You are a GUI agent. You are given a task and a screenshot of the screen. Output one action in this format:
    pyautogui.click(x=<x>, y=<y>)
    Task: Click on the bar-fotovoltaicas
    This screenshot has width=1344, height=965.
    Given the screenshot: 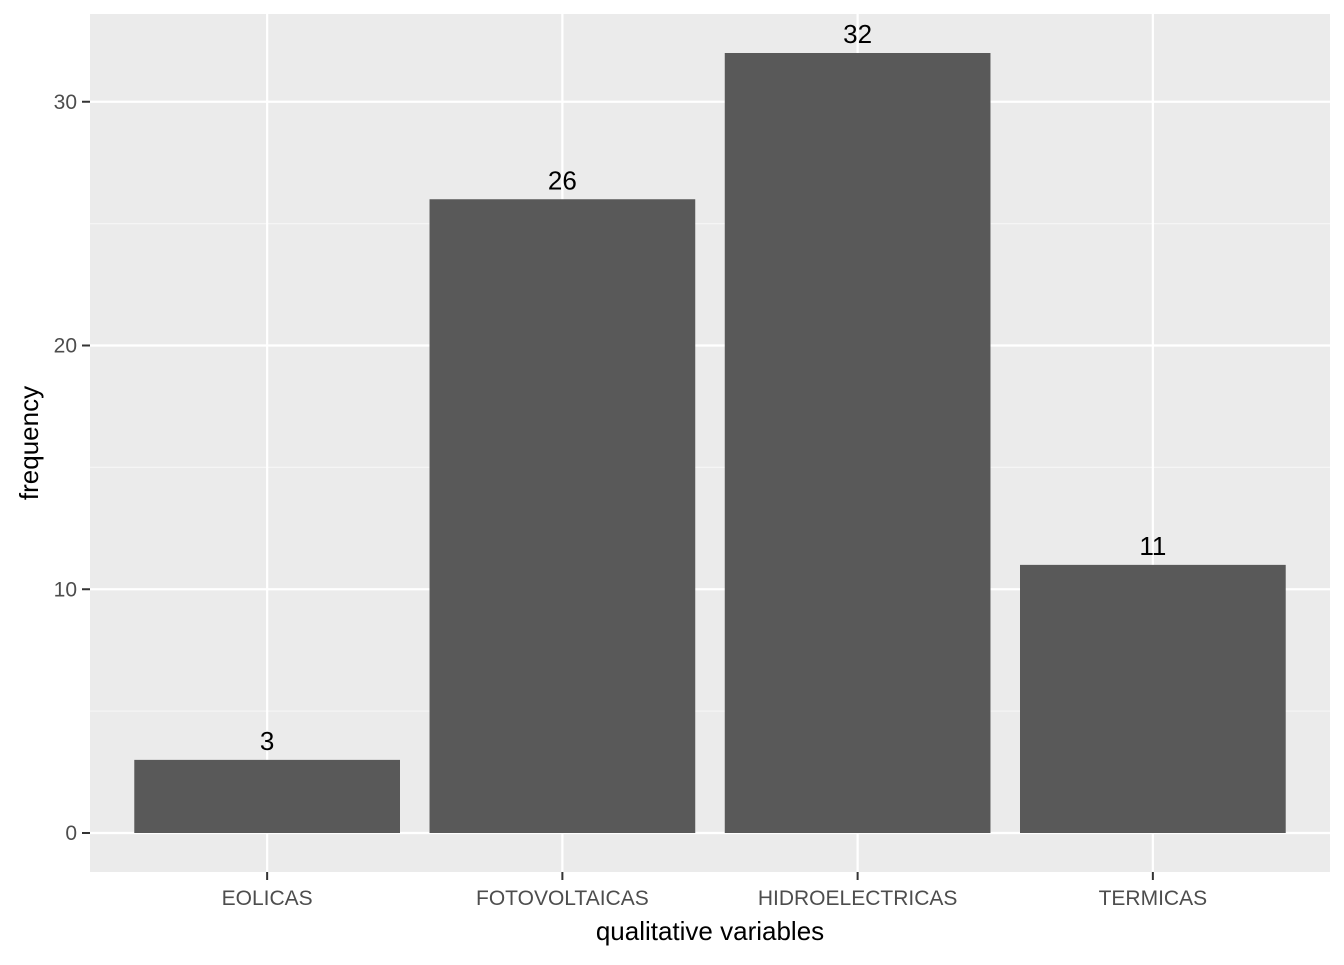 What is the action you would take?
    pyautogui.click(x=562, y=516)
    